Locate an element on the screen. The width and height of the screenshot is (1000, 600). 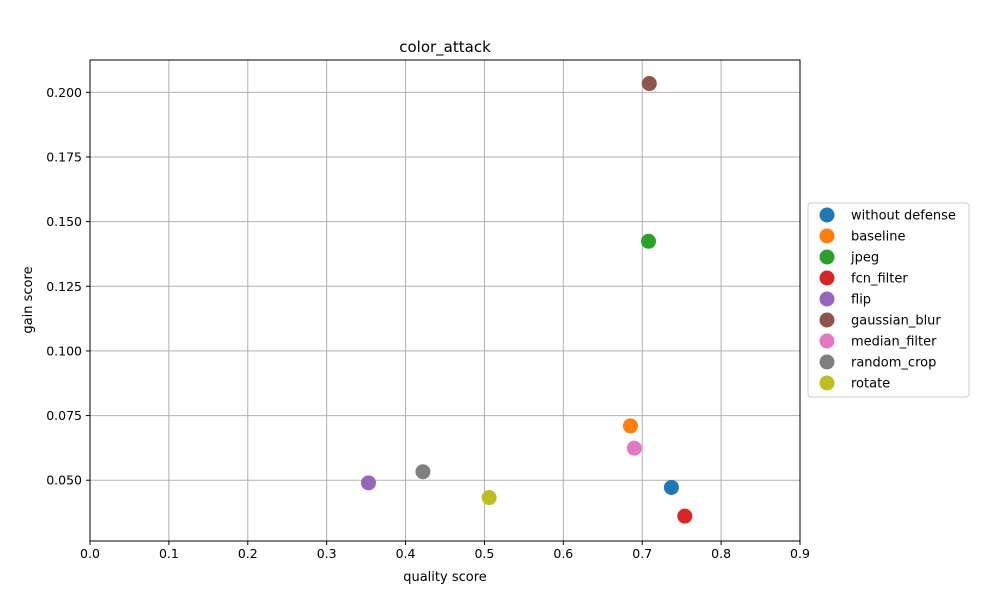
scatter-point-without-defense is located at coordinates (671, 487).